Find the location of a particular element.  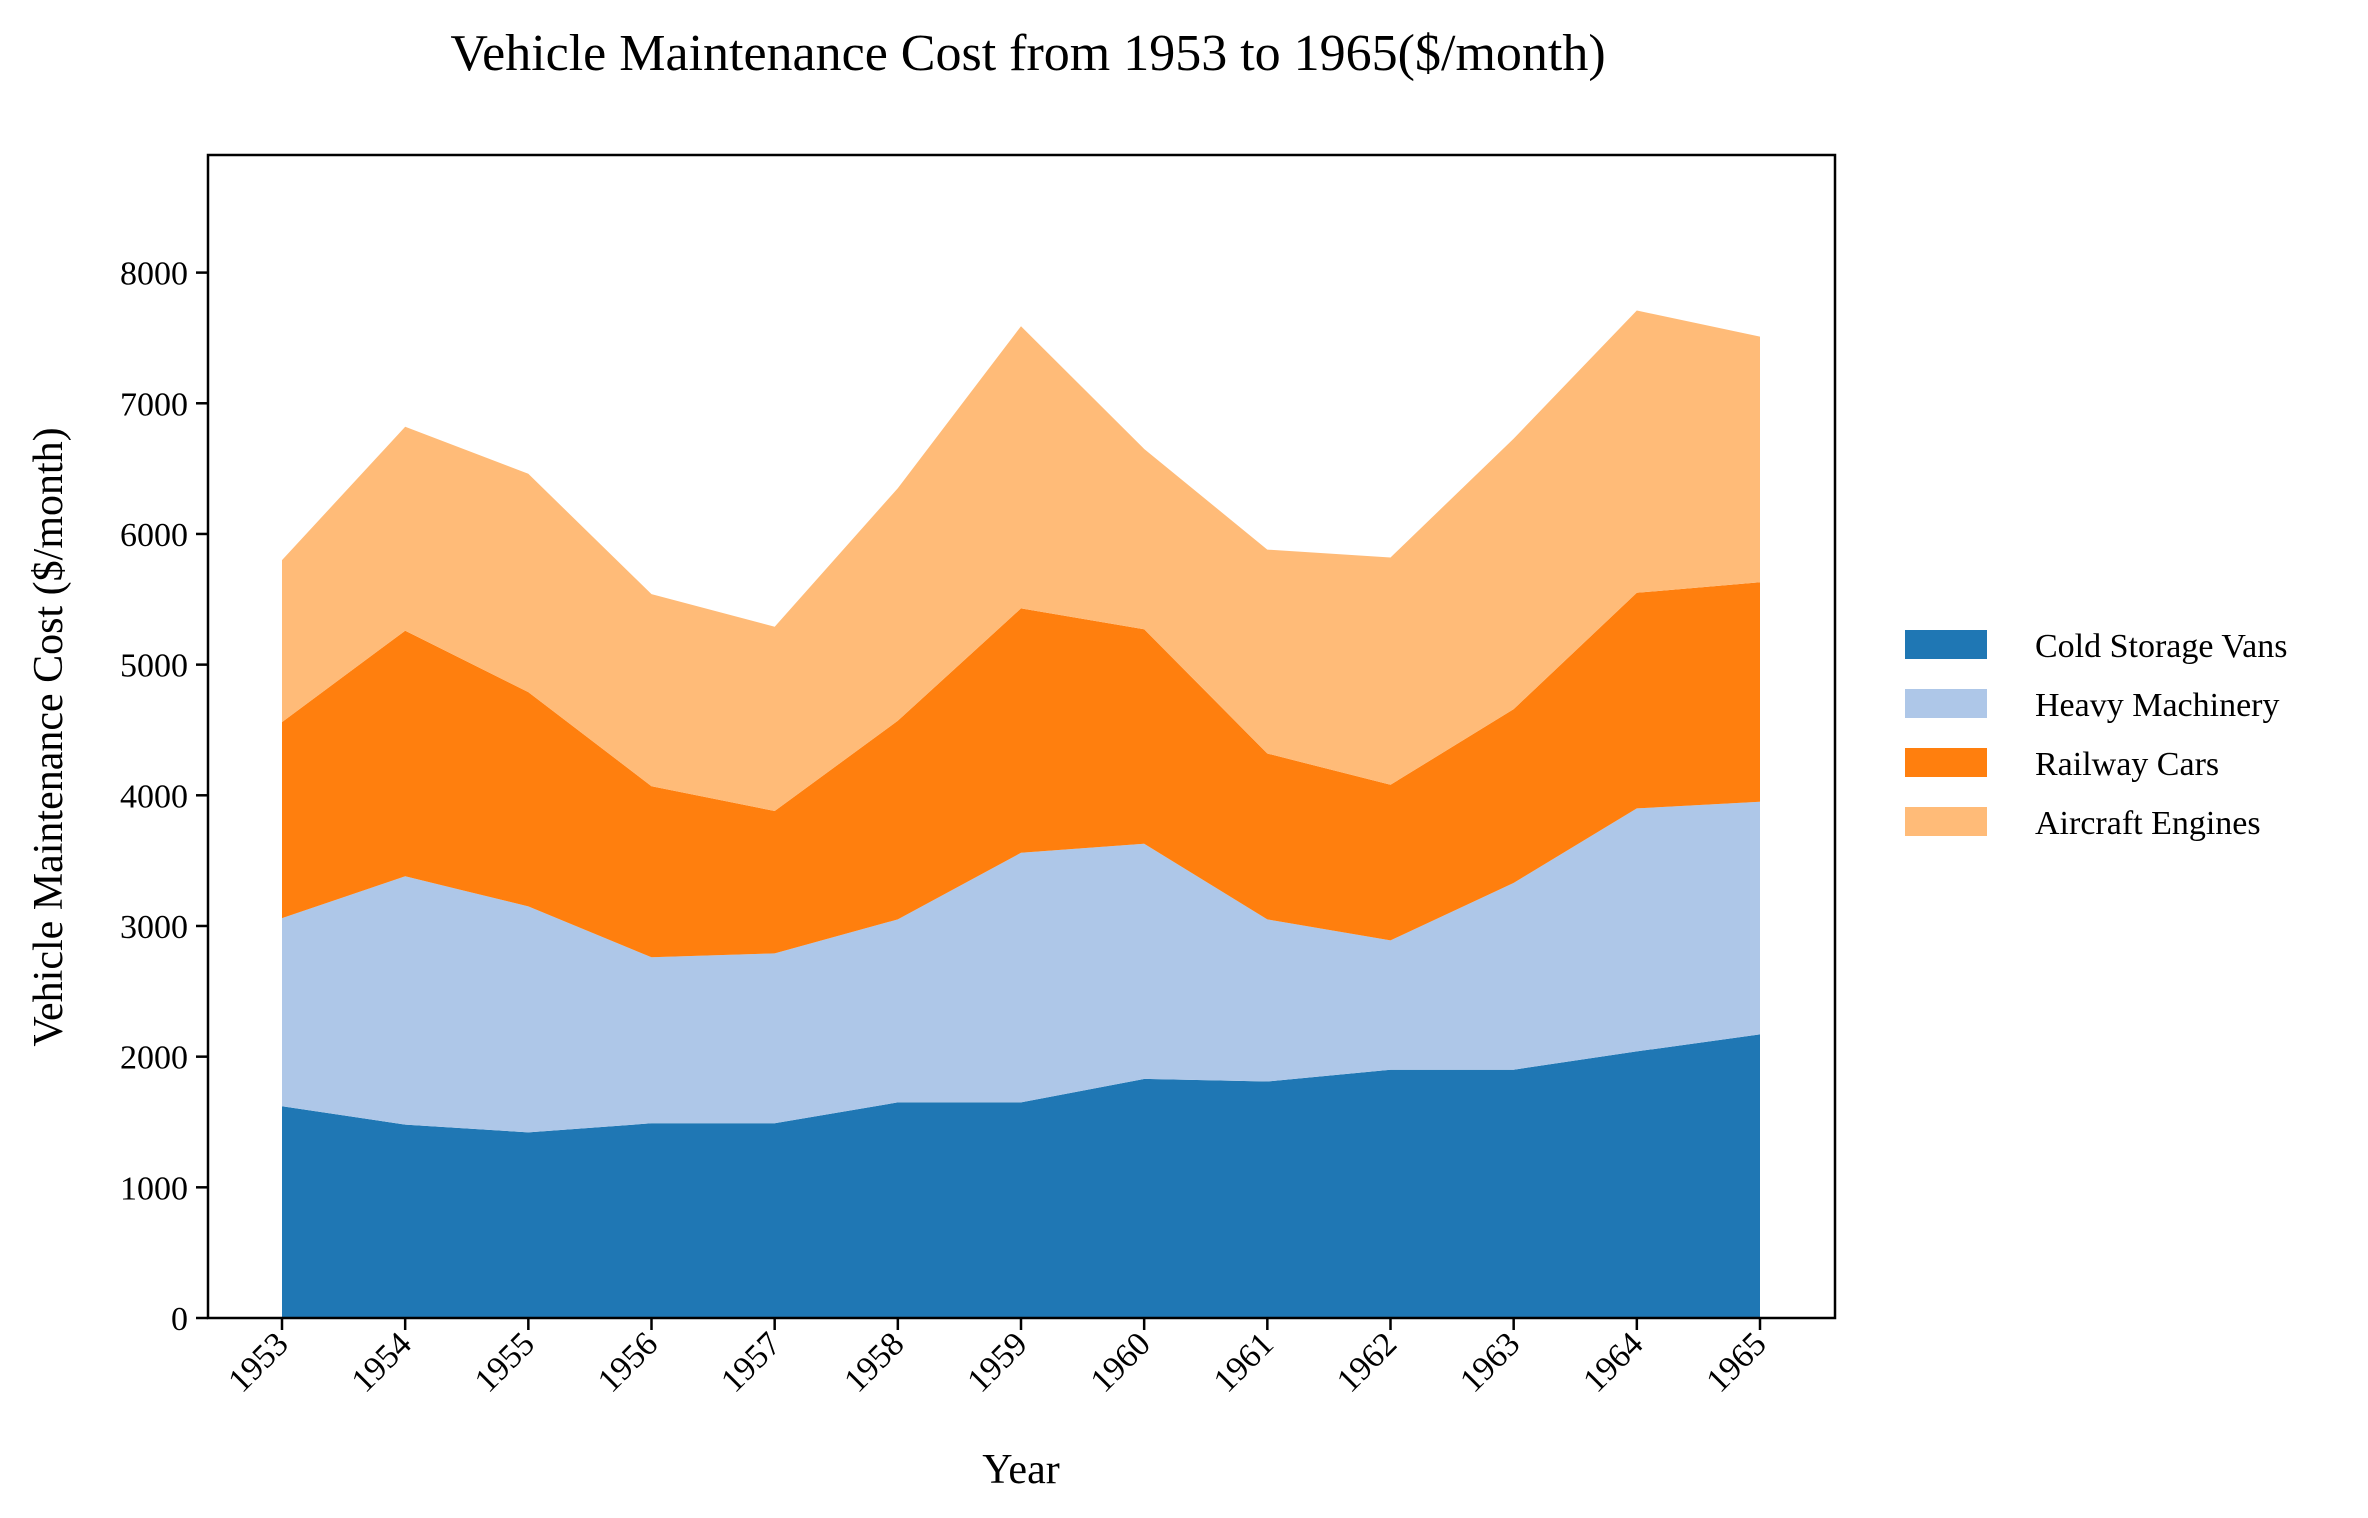

x-tick-label: 1956 is located at coordinates (628, 1362).